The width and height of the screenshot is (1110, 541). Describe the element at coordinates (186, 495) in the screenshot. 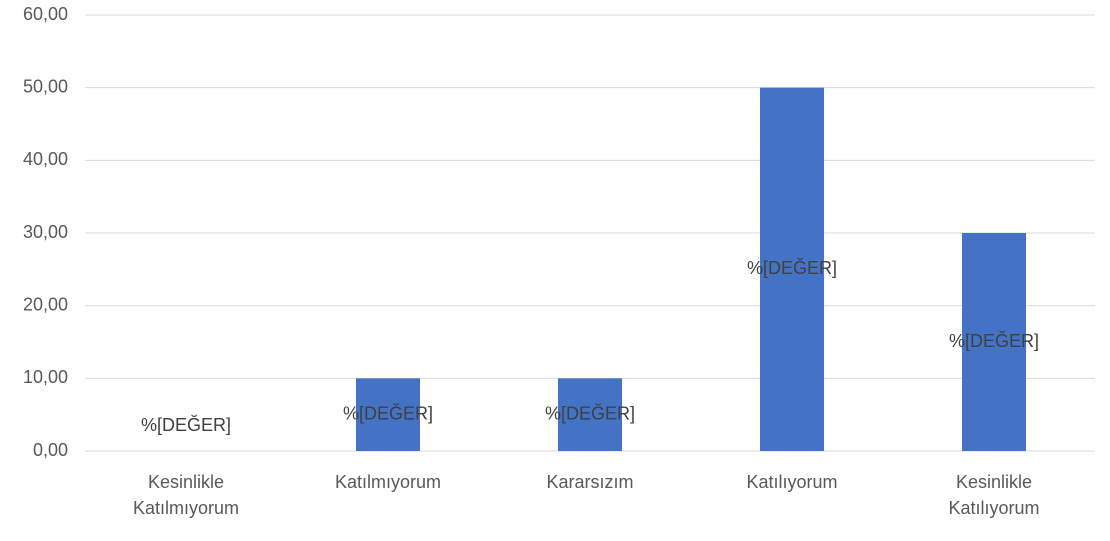

I see `x-tick-label: Kesinlikle Katılmıyorum` at that location.